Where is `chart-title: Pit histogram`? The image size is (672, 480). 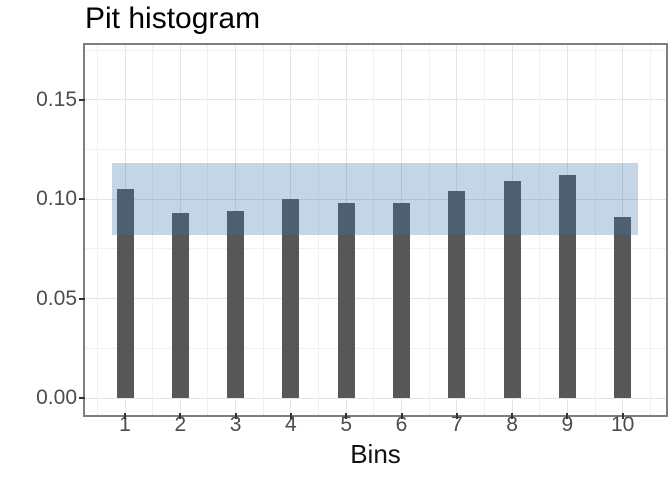
chart-title: Pit histogram is located at coordinates (173, 18).